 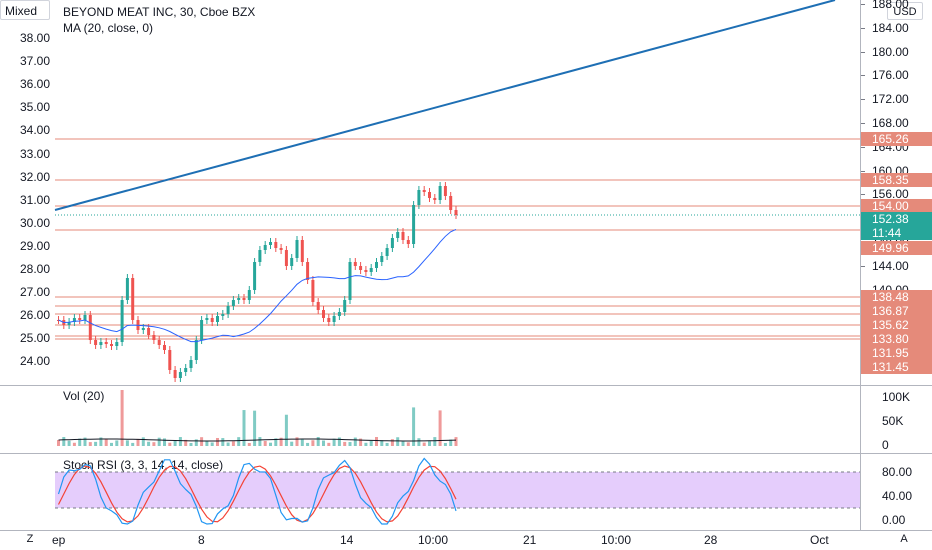 I want to click on time-label: Oct, so click(x=819, y=540).